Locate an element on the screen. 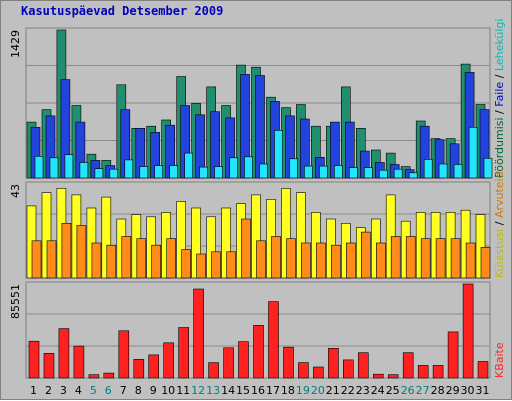 Image resolution: width=512 pixels, height=401 pixels. chart-title: Kasutuspäevad Detsember 2009 is located at coordinates (122, 11).